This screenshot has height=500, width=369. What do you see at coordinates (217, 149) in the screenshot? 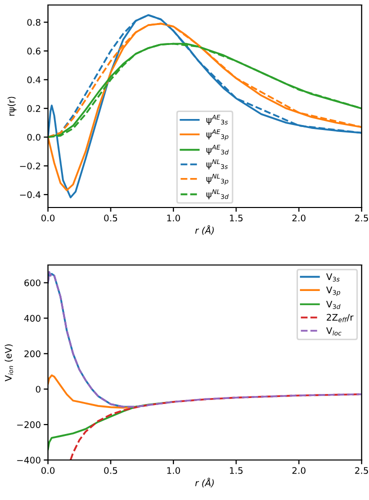
I see `legend-label: ψ$^{AE}$$_{3d}$` at bounding box center [217, 149].